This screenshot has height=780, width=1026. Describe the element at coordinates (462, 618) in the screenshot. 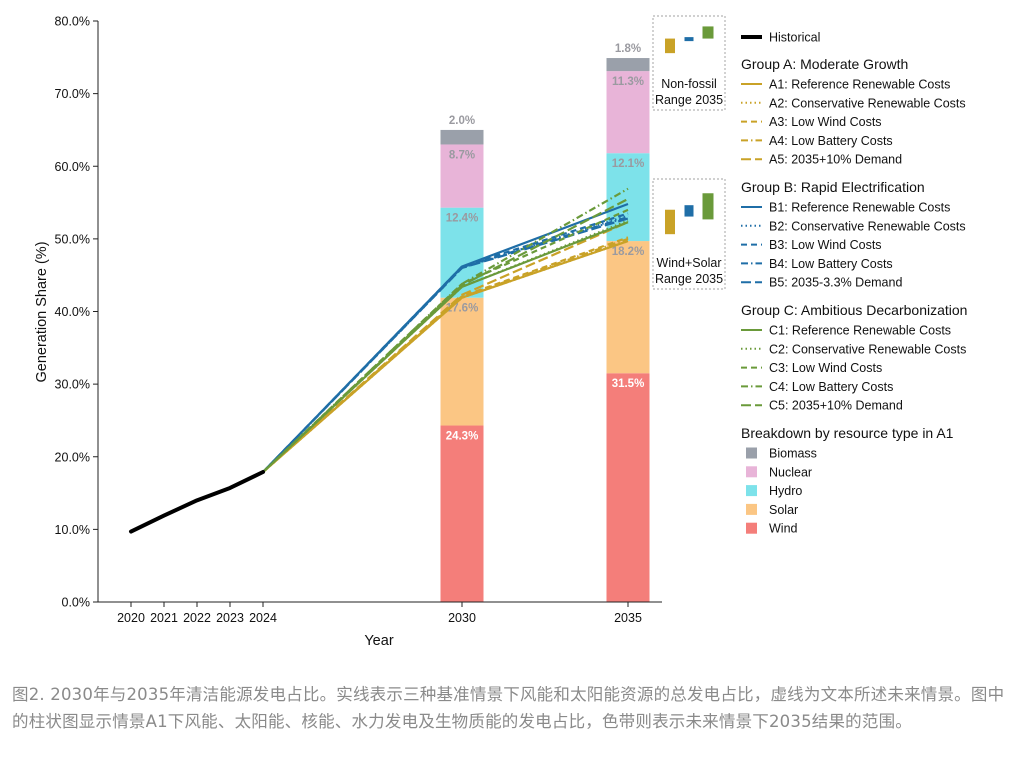

I see `x-tick-label: 2030` at that location.